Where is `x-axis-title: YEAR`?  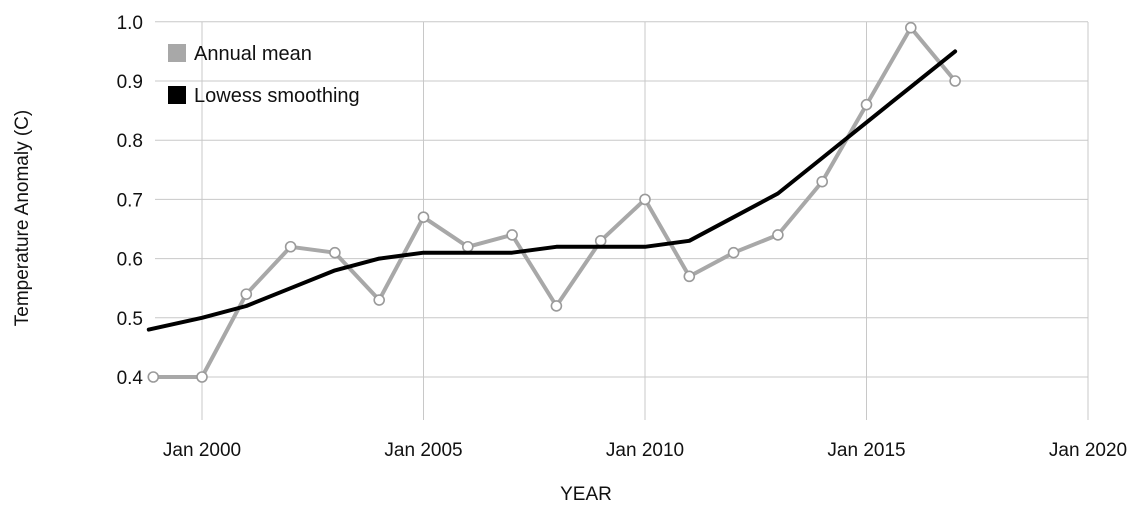
x-axis-title: YEAR is located at coordinates (586, 494).